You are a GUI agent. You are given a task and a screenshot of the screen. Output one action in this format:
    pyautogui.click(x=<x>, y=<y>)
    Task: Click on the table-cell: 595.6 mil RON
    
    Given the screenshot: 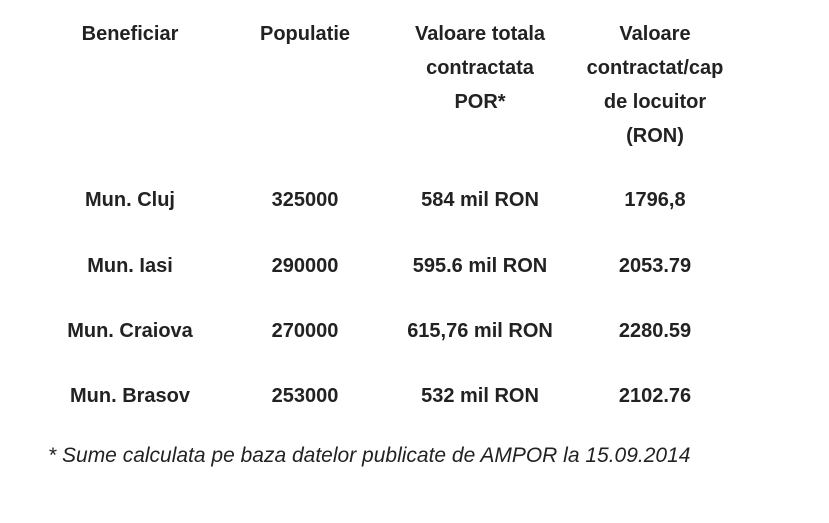 What is the action you would take?
    pyautogui.click(x=480, y=266)
    